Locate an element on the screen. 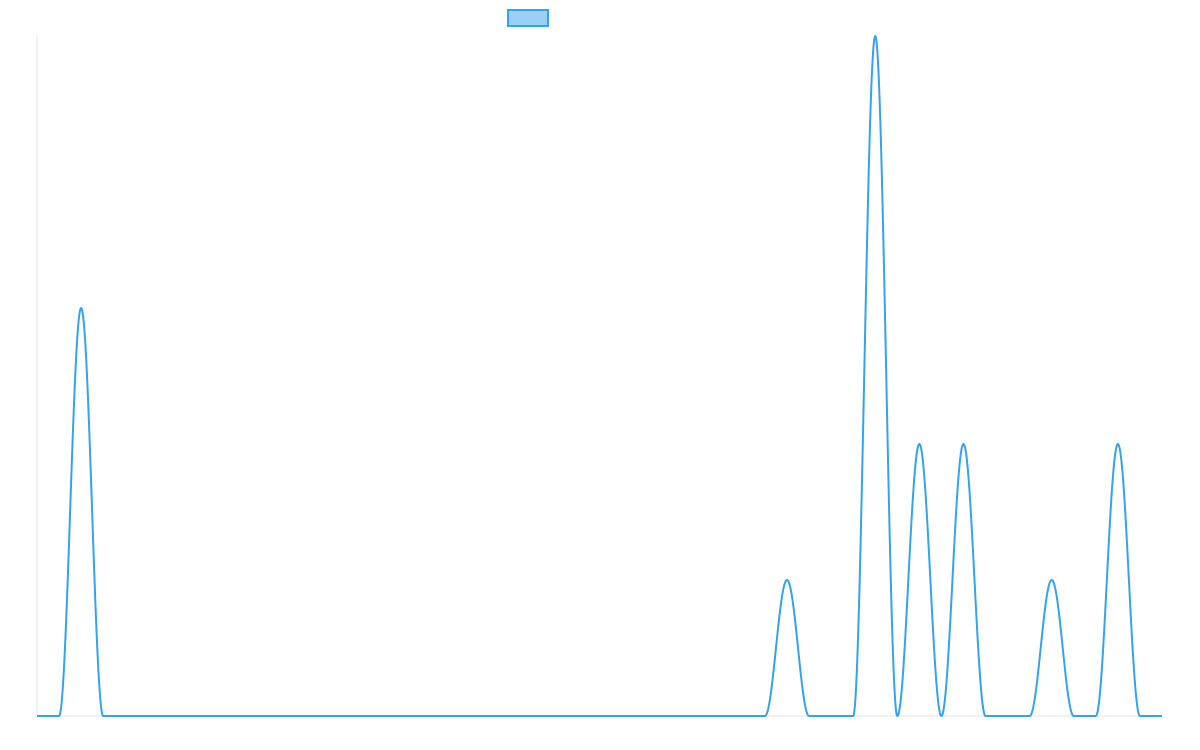 This screenshot has height=750, width=1200. legend-swatch is located at coordinates (528, 18).